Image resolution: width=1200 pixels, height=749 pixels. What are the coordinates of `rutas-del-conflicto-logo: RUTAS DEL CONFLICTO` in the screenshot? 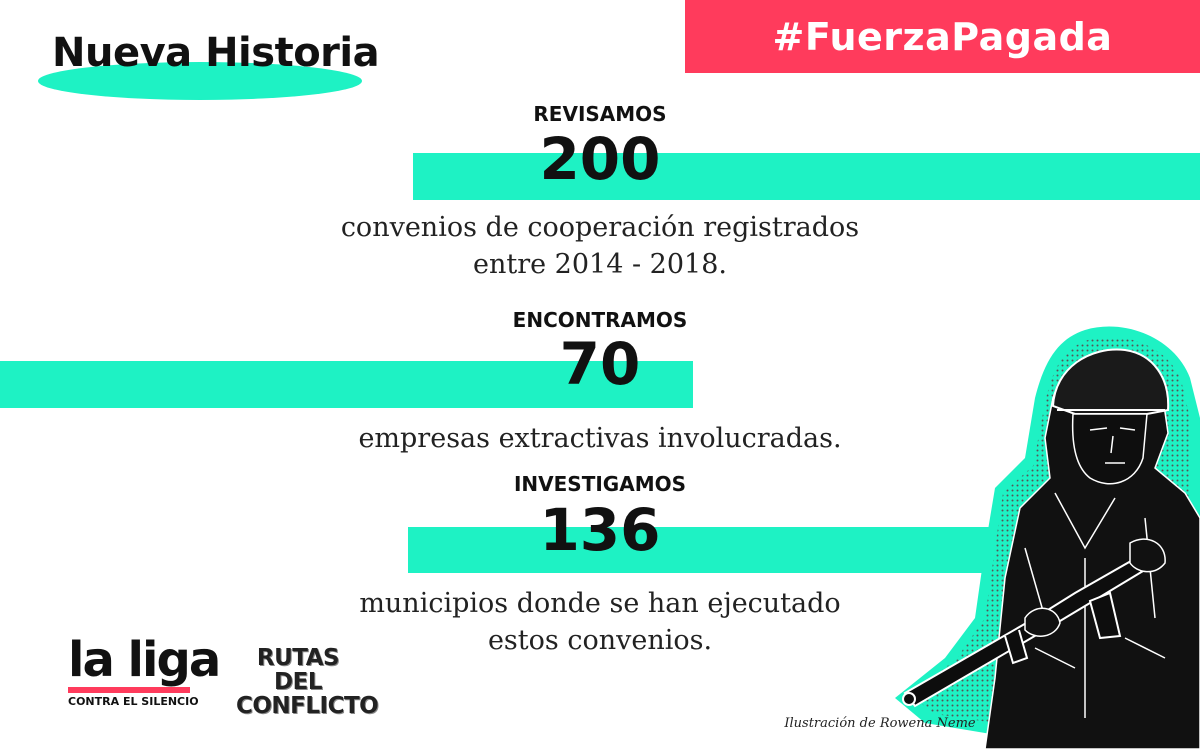 It's located at (307, 682).